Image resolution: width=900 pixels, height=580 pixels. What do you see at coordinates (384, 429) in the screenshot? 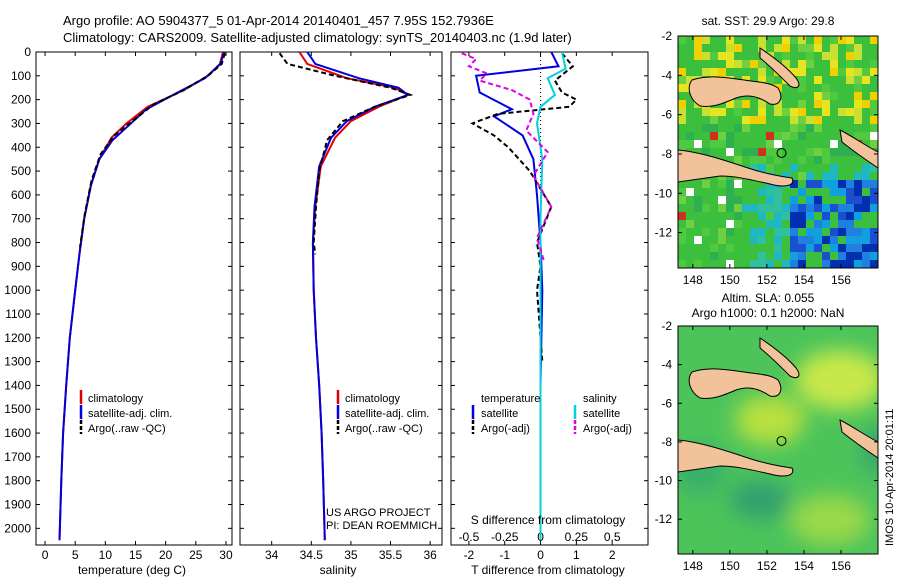
I see `legend-label-argo: Argo(..raw -QC)` at bounding box center [384, 429].